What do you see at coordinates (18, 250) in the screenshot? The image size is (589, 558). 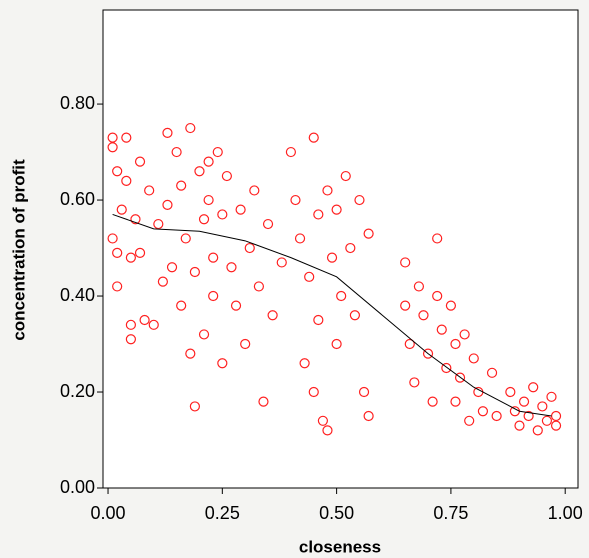 I see `y-axis-title: concentration of profit` at bounding box center [18, 250].